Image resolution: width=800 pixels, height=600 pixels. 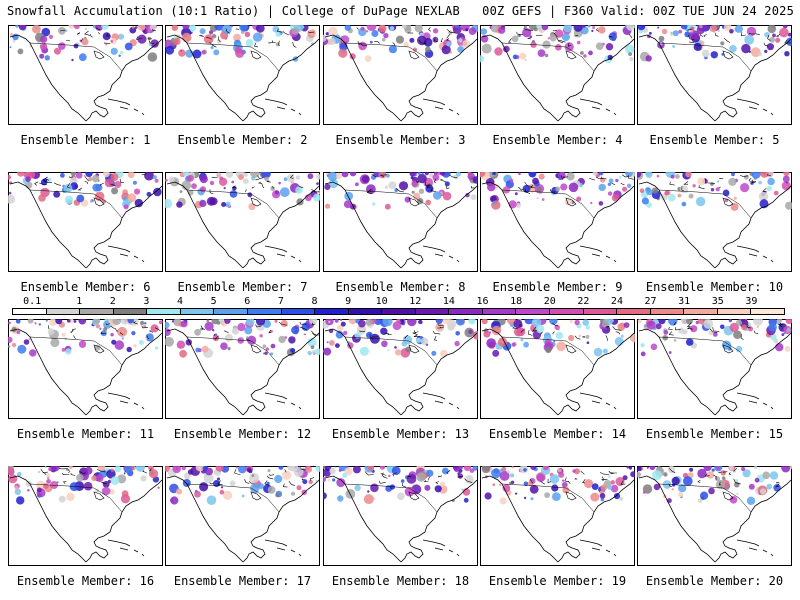 What do you see at coordinates (247, 301) in the screenshot?
I see `colorbar-label: 6` at bounding box center [247, 301].